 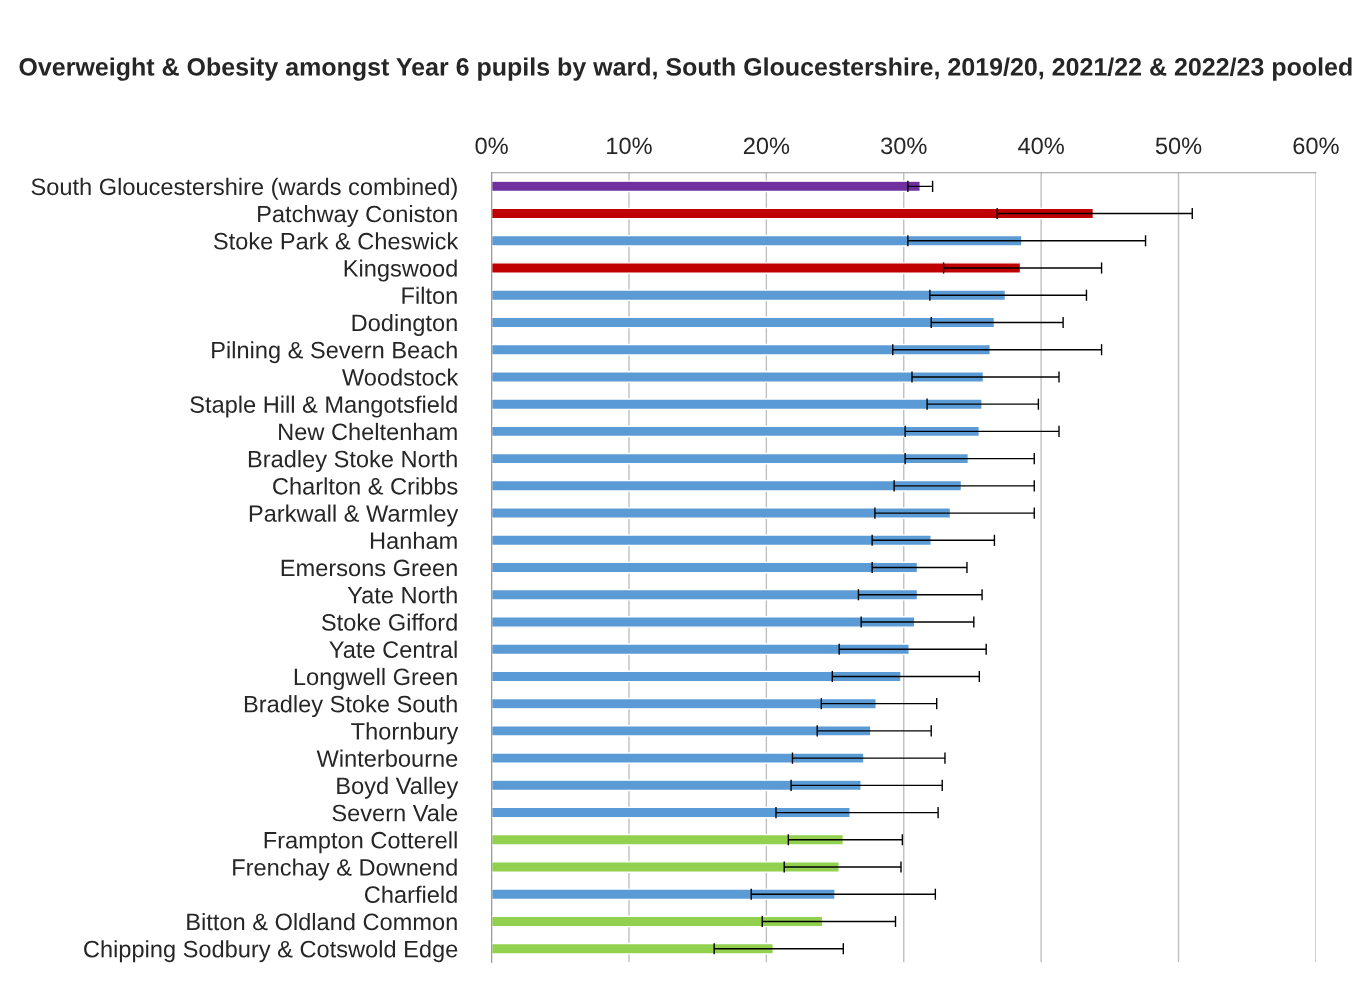 What do you see at coordinates (491, 146) in the screenshot?
I see `x-tick-label: 0%` at bounding box center [491, 146].